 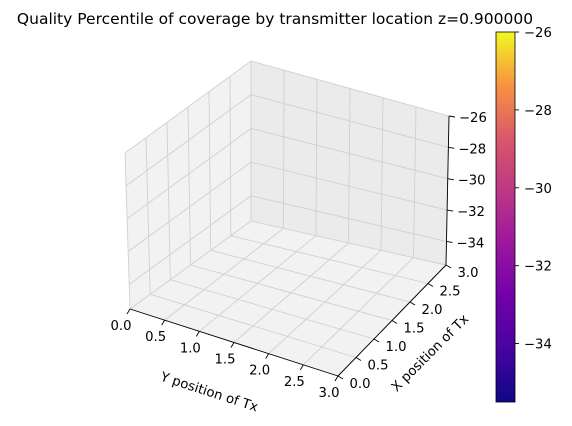 I want to click on z-tick-label: −28, so click(x=472, y=149).